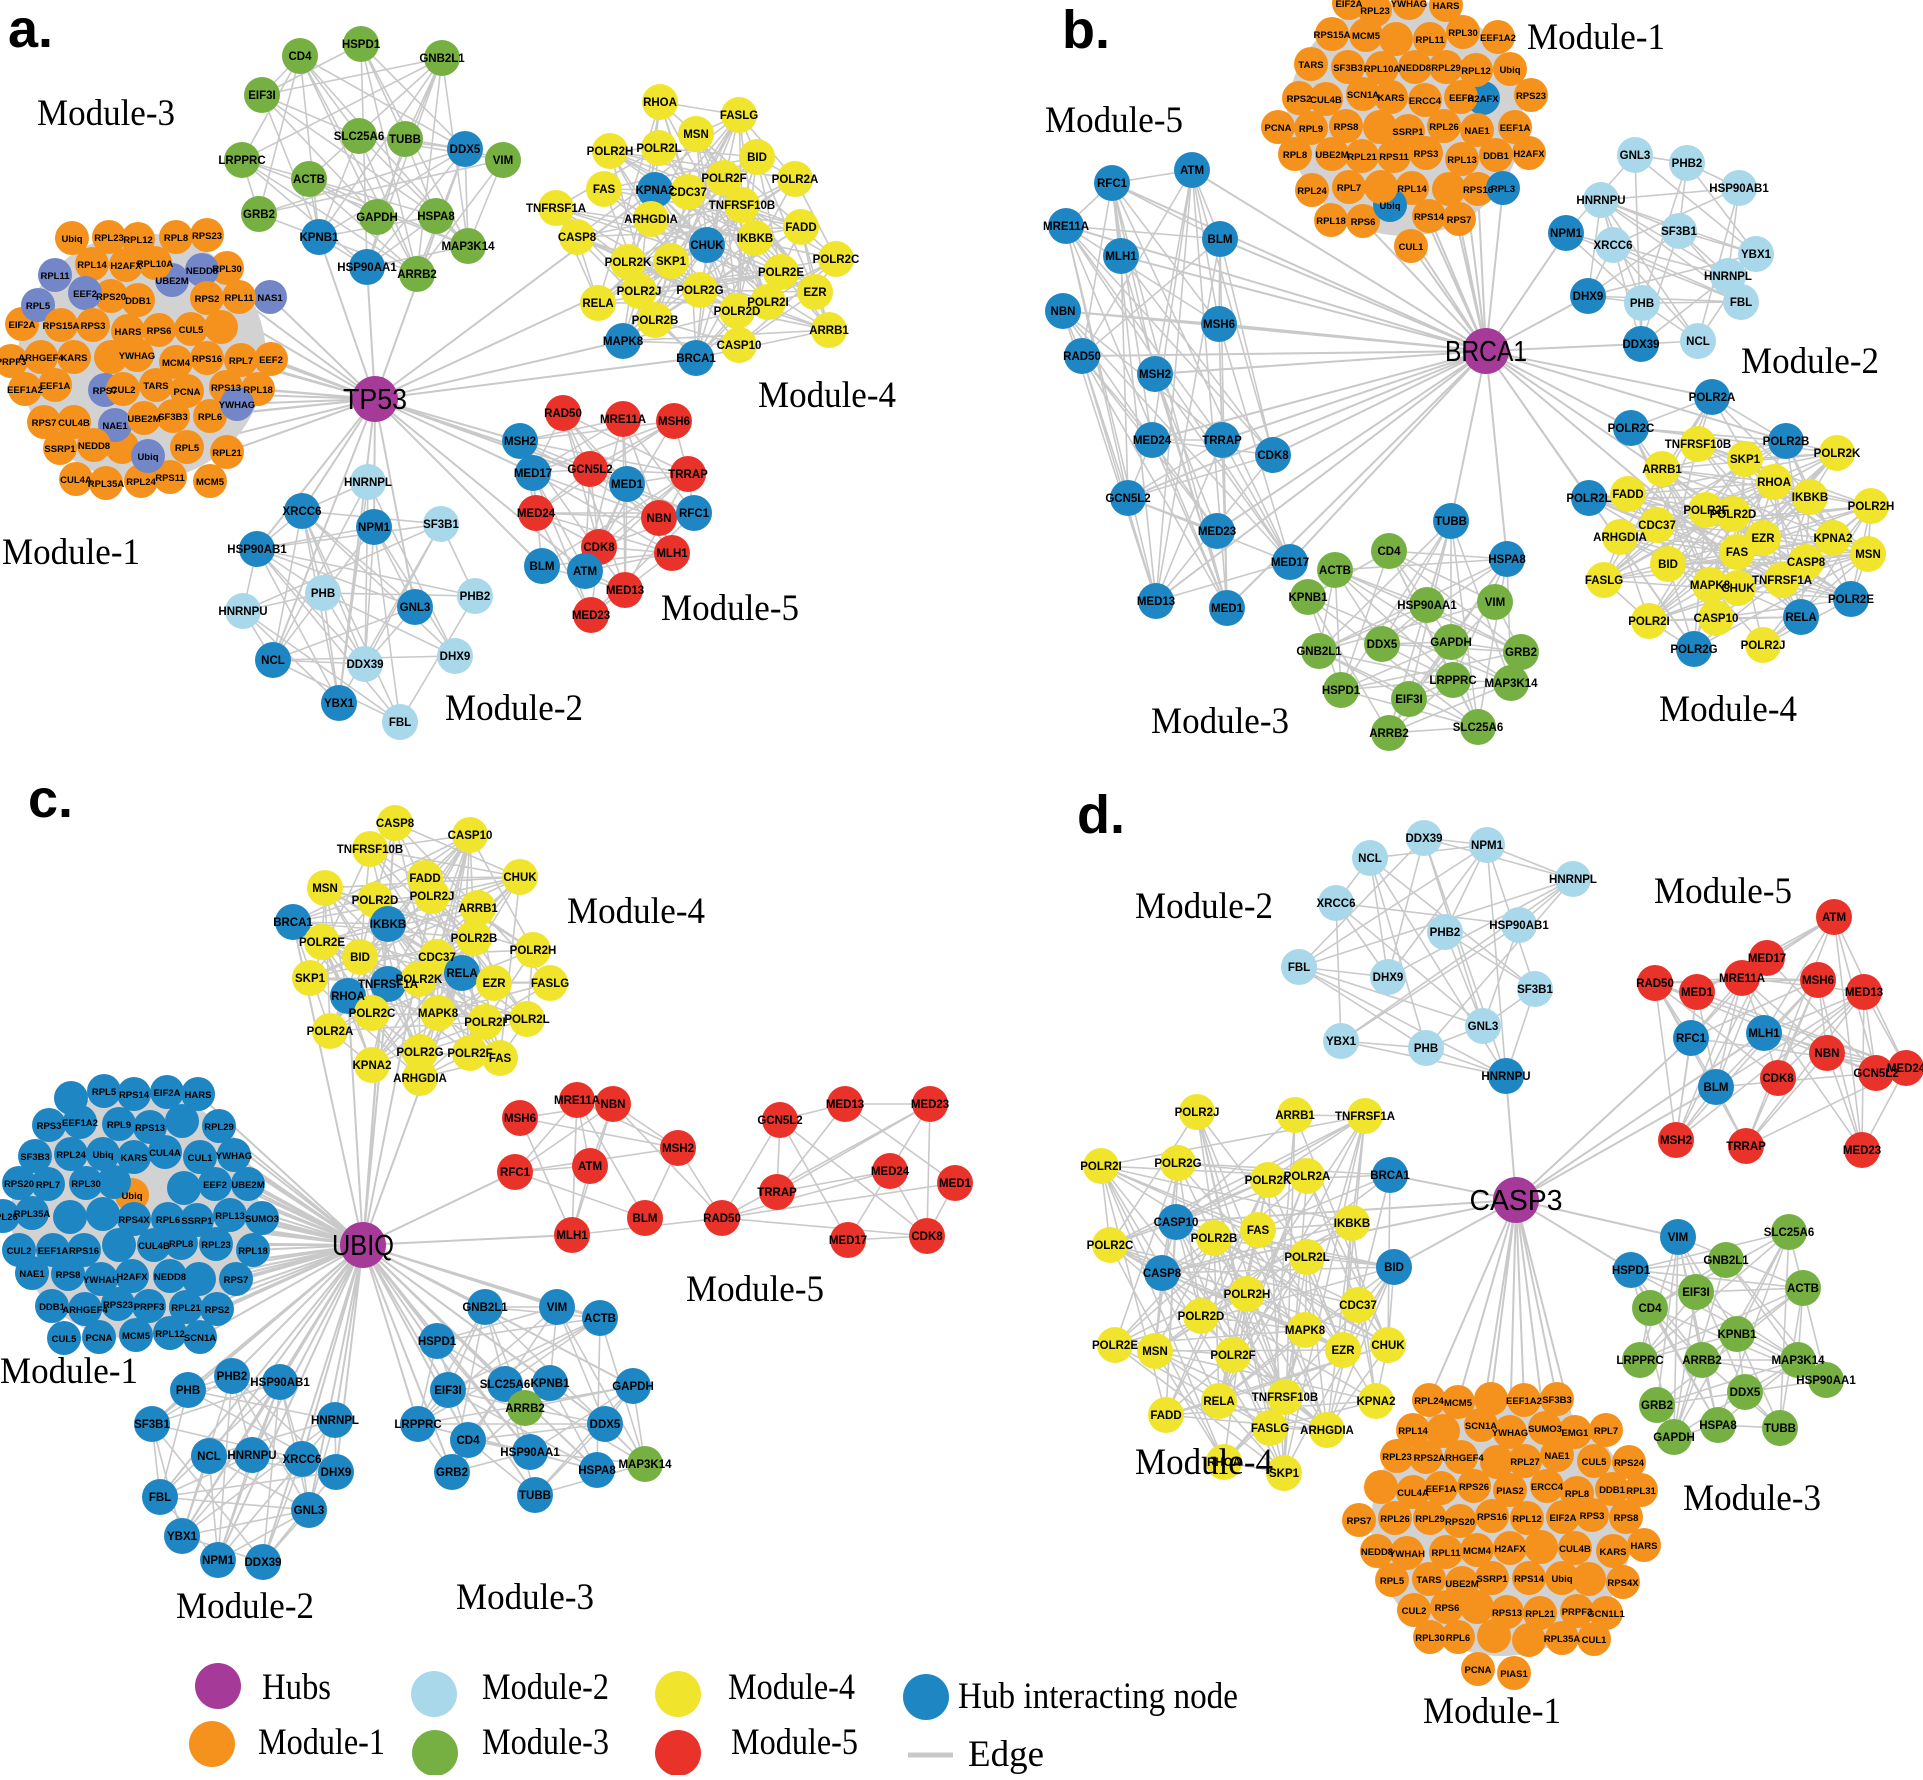  I want to click on svg-text: RPS8, so click(1626, 1518).